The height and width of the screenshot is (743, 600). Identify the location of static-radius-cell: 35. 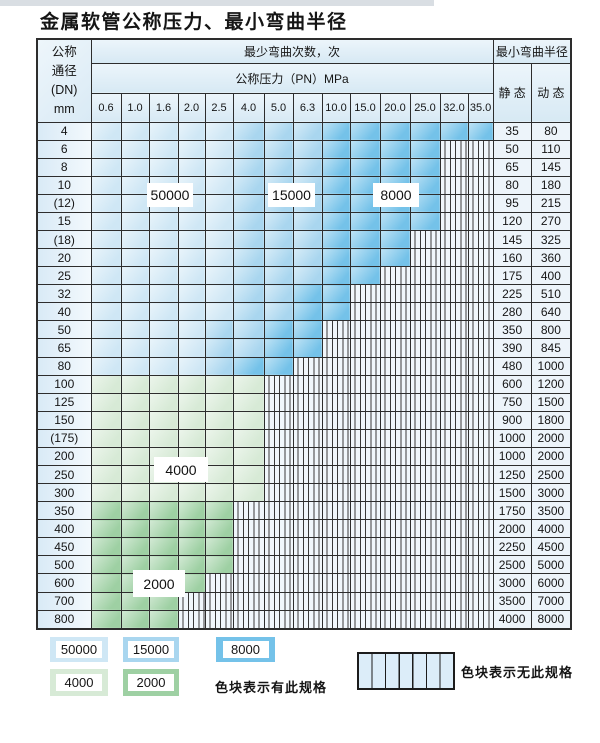
(512, 131).